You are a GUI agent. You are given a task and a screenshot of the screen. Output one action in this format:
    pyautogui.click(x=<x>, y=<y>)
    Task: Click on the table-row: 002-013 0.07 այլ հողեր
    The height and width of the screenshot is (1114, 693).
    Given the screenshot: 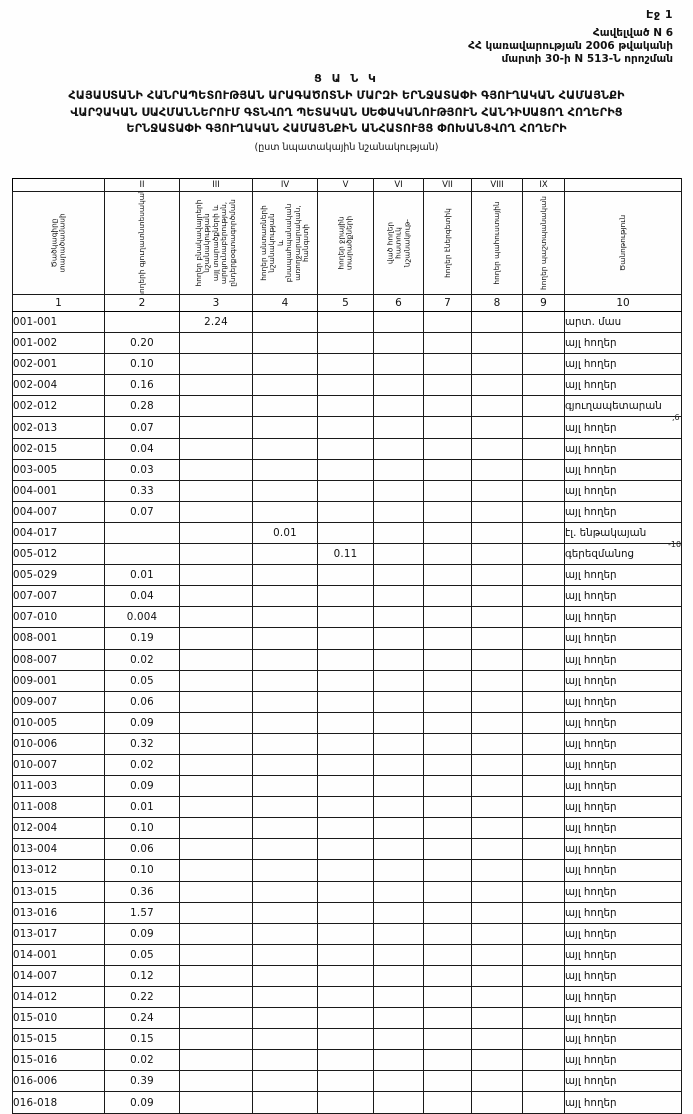 What is the action you would take?
    pyautogui.click(x=347, y=427)
    